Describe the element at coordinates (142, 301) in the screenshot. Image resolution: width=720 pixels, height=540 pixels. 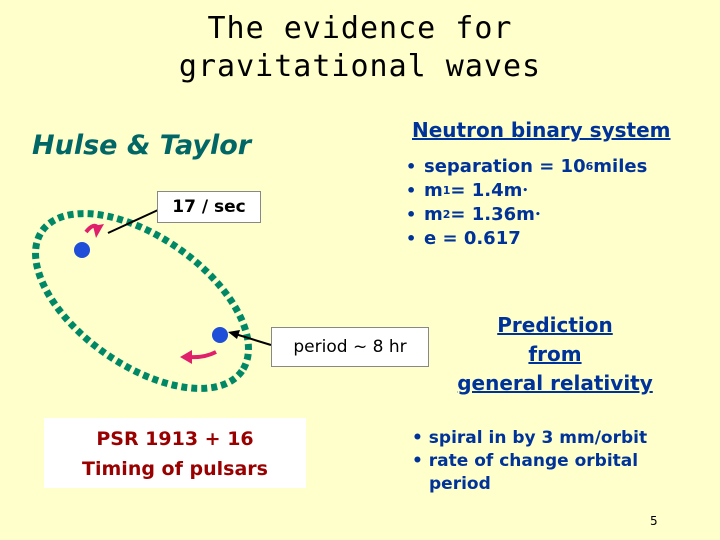
I see `orbit-ellipse` at that location.